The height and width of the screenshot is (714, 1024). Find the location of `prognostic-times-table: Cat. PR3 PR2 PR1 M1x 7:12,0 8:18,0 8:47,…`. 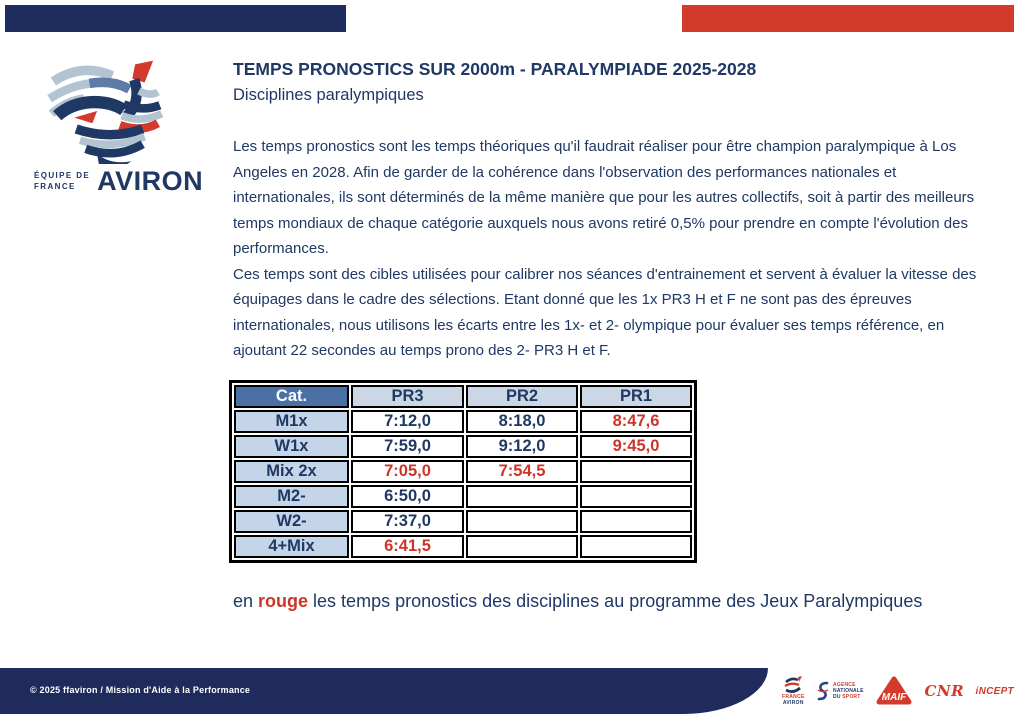

prognostic-times-table: Cat. PR3 PR2 PR1 M1x 7:12,0 8:18,0 8:47,… is located at coordinates (463, 471).